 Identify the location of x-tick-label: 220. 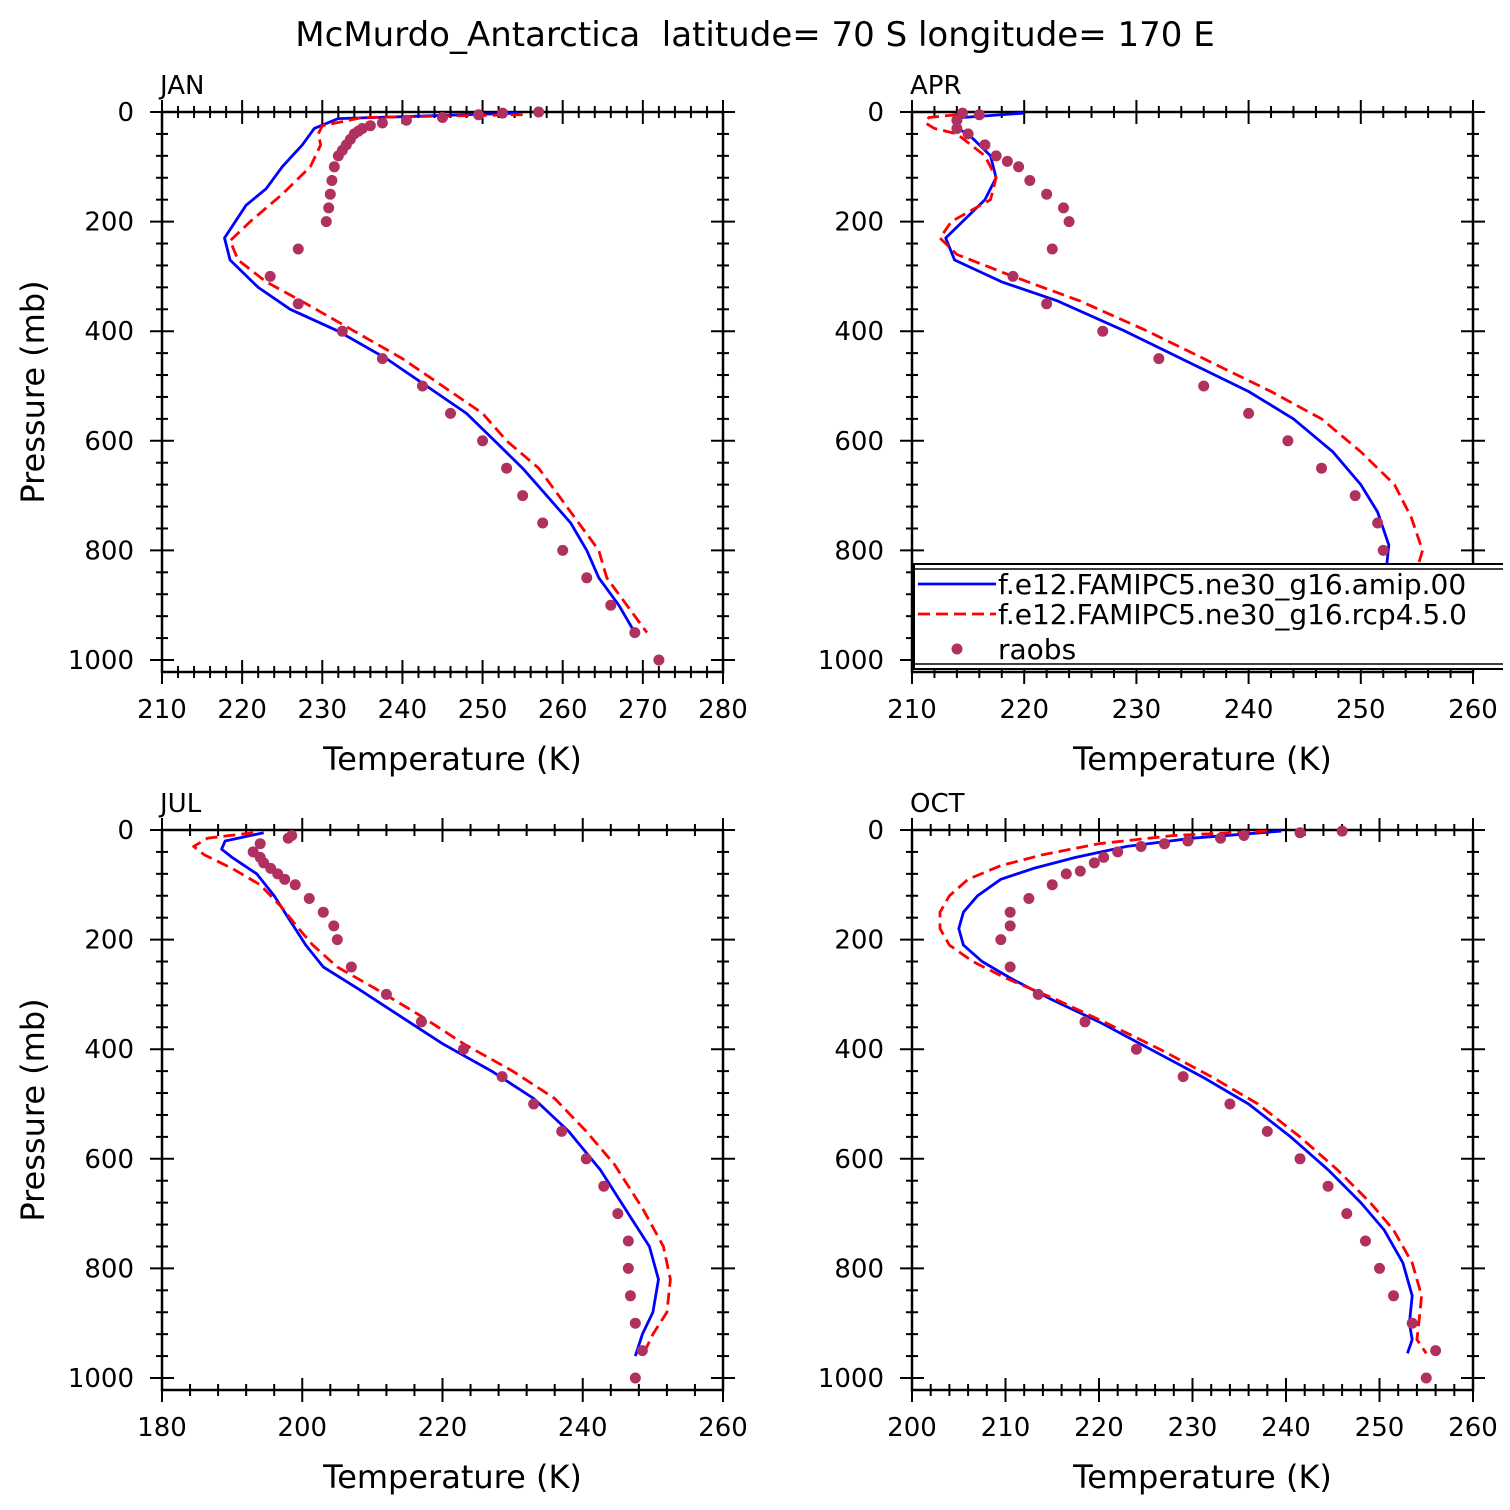
(1024, 710).